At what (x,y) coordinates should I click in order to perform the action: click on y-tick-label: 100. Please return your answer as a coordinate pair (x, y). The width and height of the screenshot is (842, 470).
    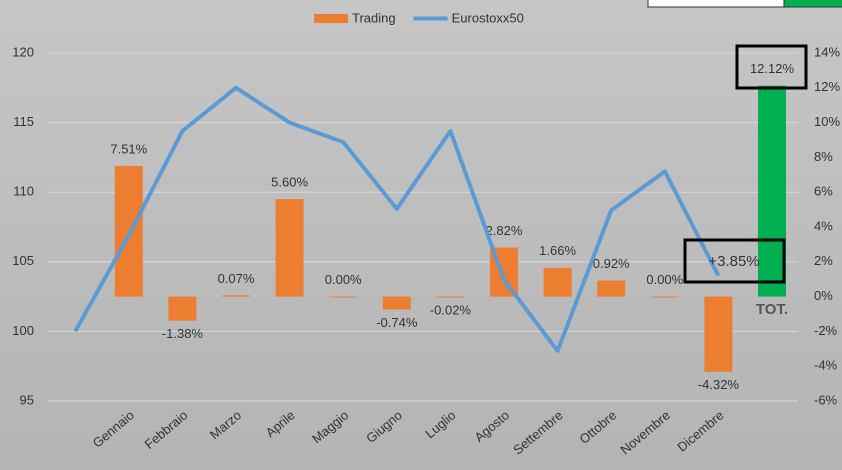
    Looking at the image, I should click on (23, 330).